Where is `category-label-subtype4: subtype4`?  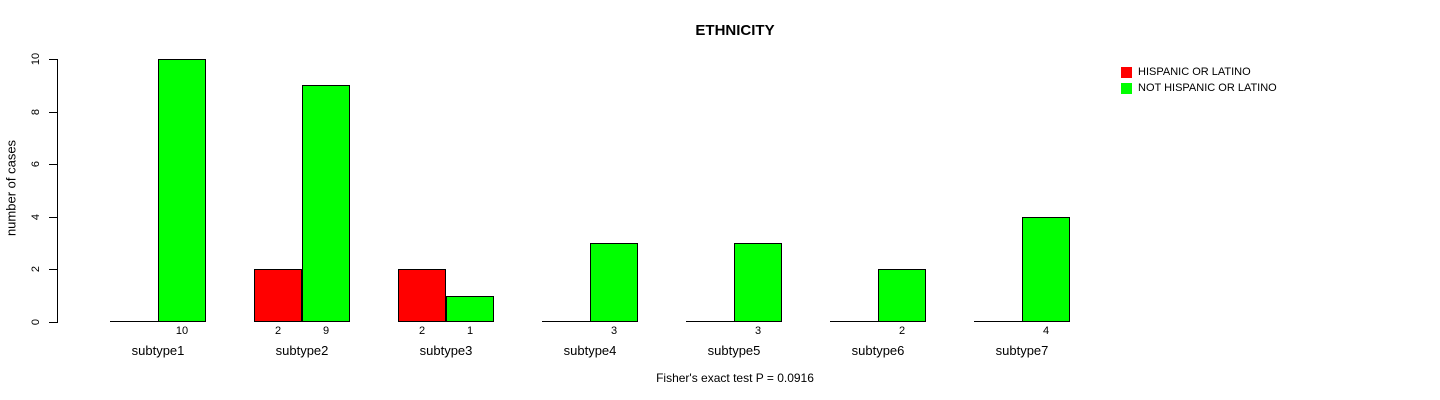 category-label-subtype4: subtype4 is located at coordinates (590, 350).